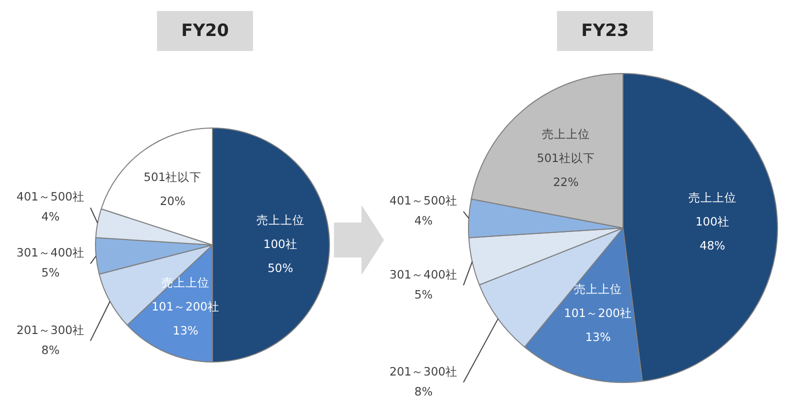 This screenshot has width=787, height=404. Describe the element at coordinates (713, 245) in the screenshot. I see `data-label: 48%` at that location.